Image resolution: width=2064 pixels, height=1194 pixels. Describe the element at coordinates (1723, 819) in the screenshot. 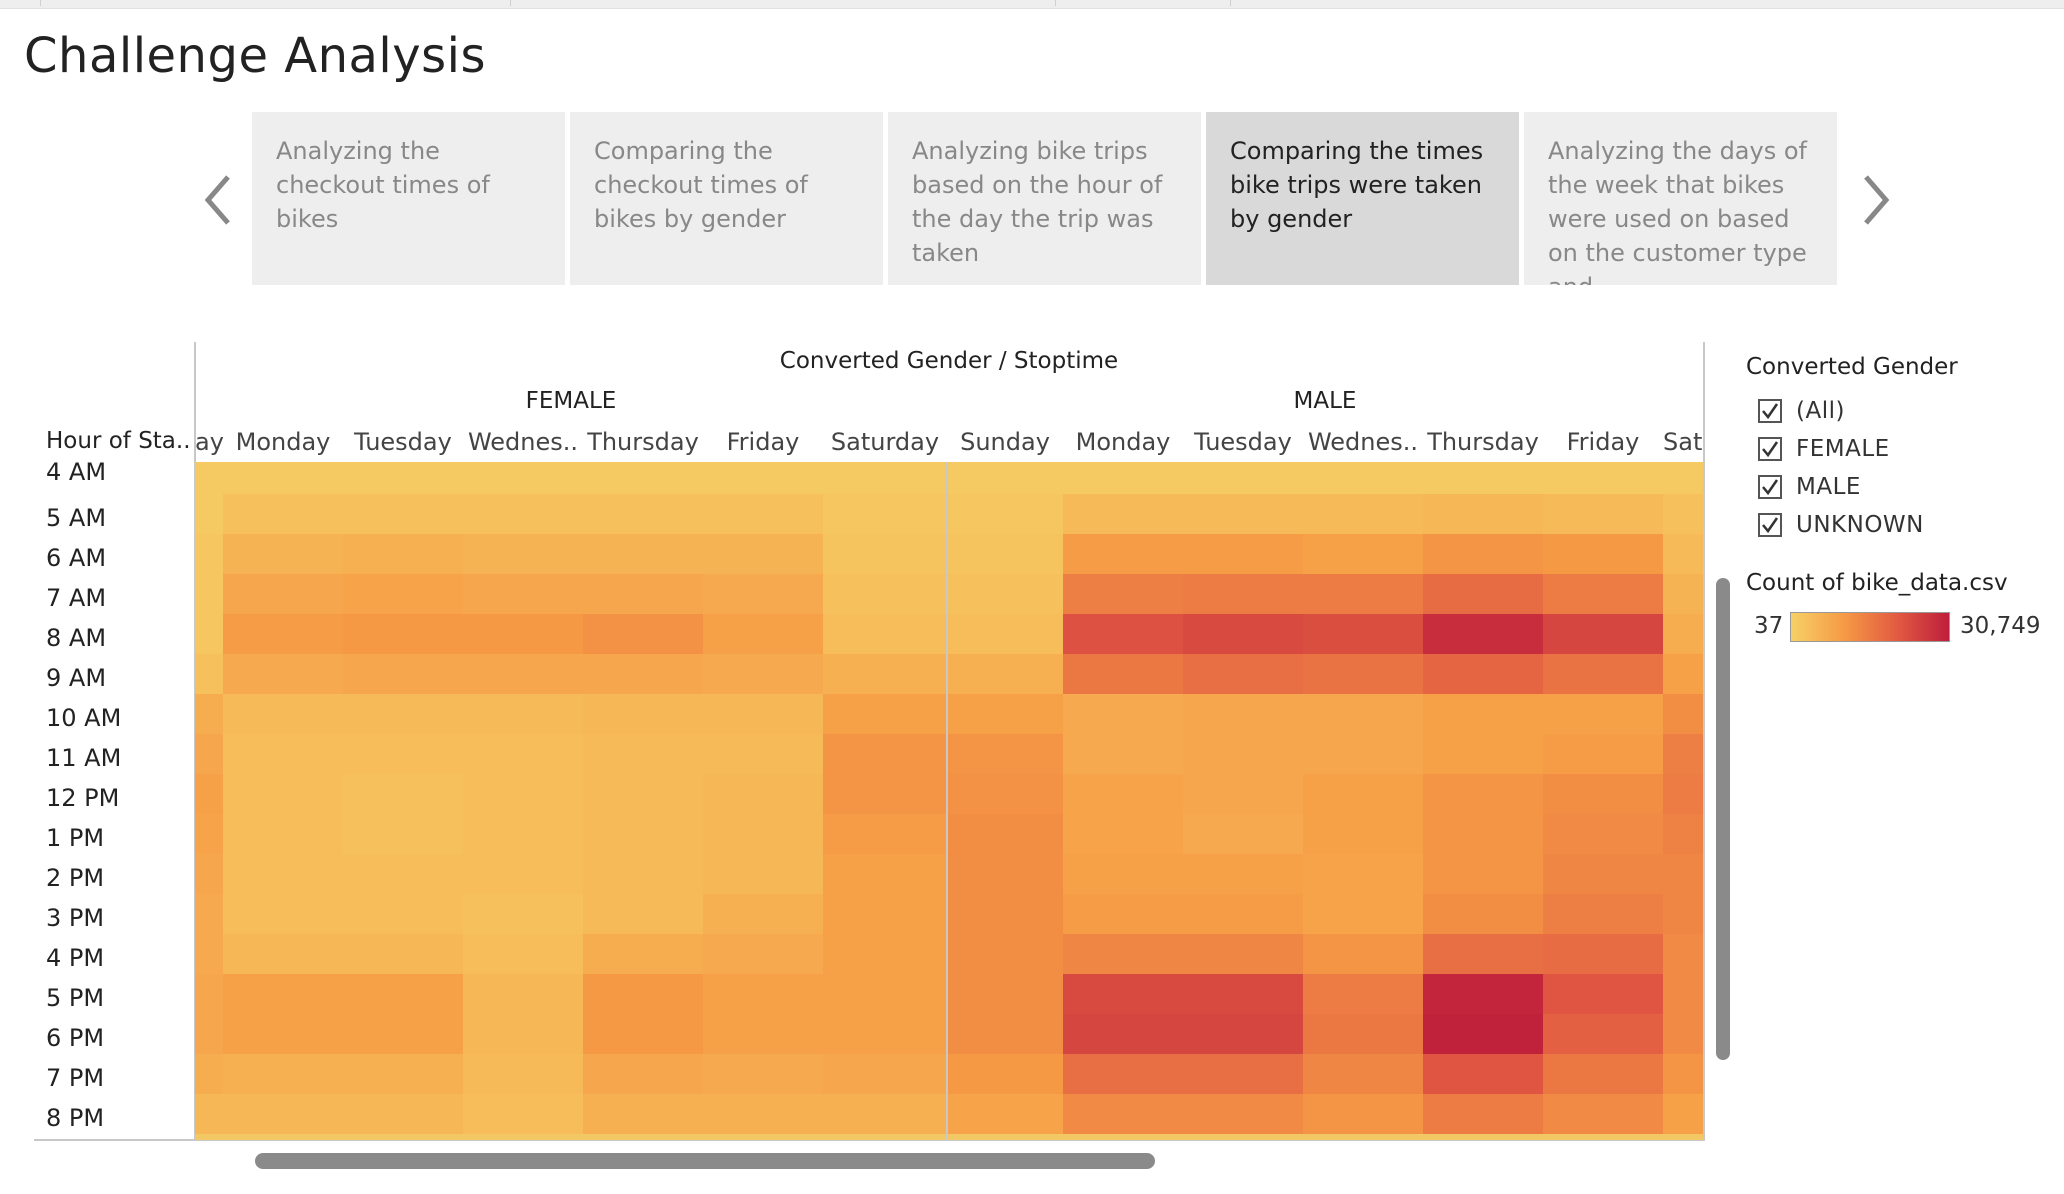

I see `vertical-scrollbar` at that location.